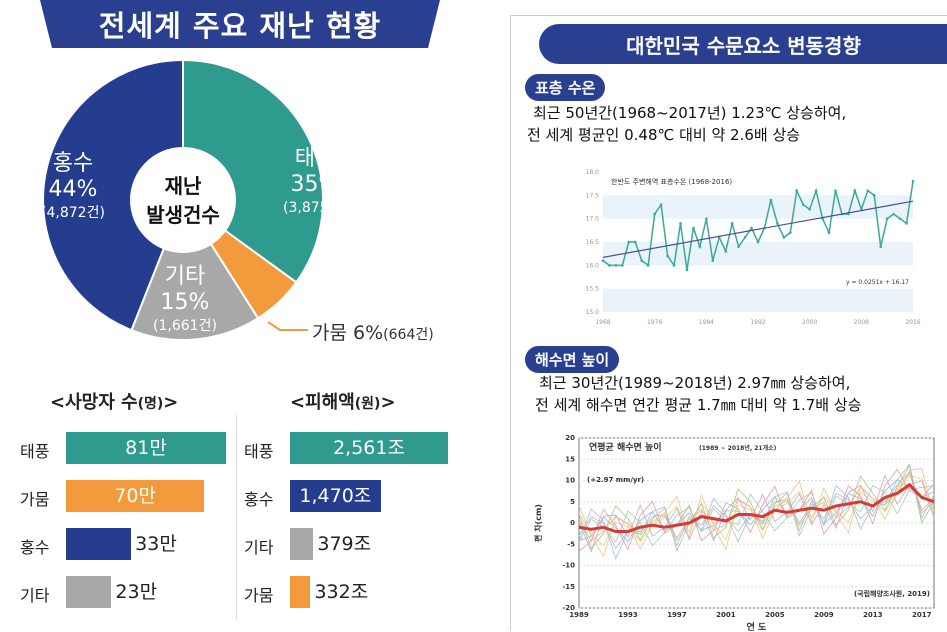 The height and width of the screenshot is (632, 947). What do you see at coordinates (877, 282) in the screenshot?
I see `sst-equation: y = 0.0251x + 16.17` at bounding box center [877, 282].